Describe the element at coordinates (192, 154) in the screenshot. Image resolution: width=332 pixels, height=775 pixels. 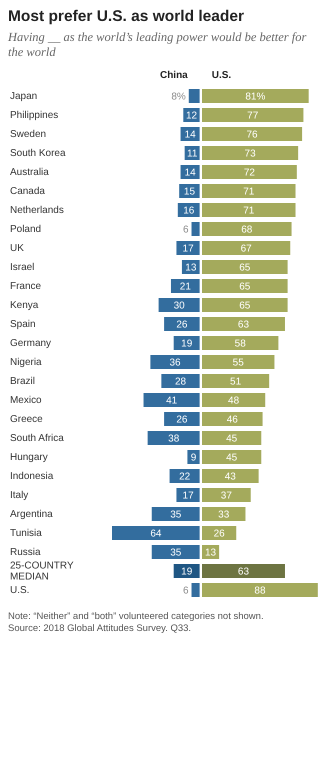
I see `data-label: 11` at that location.